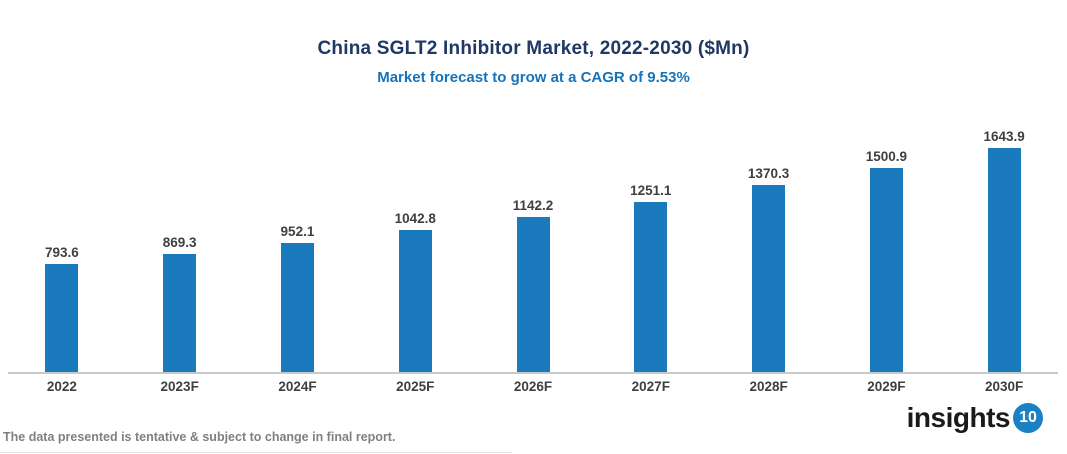 This screenshot has width=1067, height=454. What do you see at coordinates (768, 174) in the screenshot?
I see `bar-value-label: 1370.3` at bounding box center [768, 174].